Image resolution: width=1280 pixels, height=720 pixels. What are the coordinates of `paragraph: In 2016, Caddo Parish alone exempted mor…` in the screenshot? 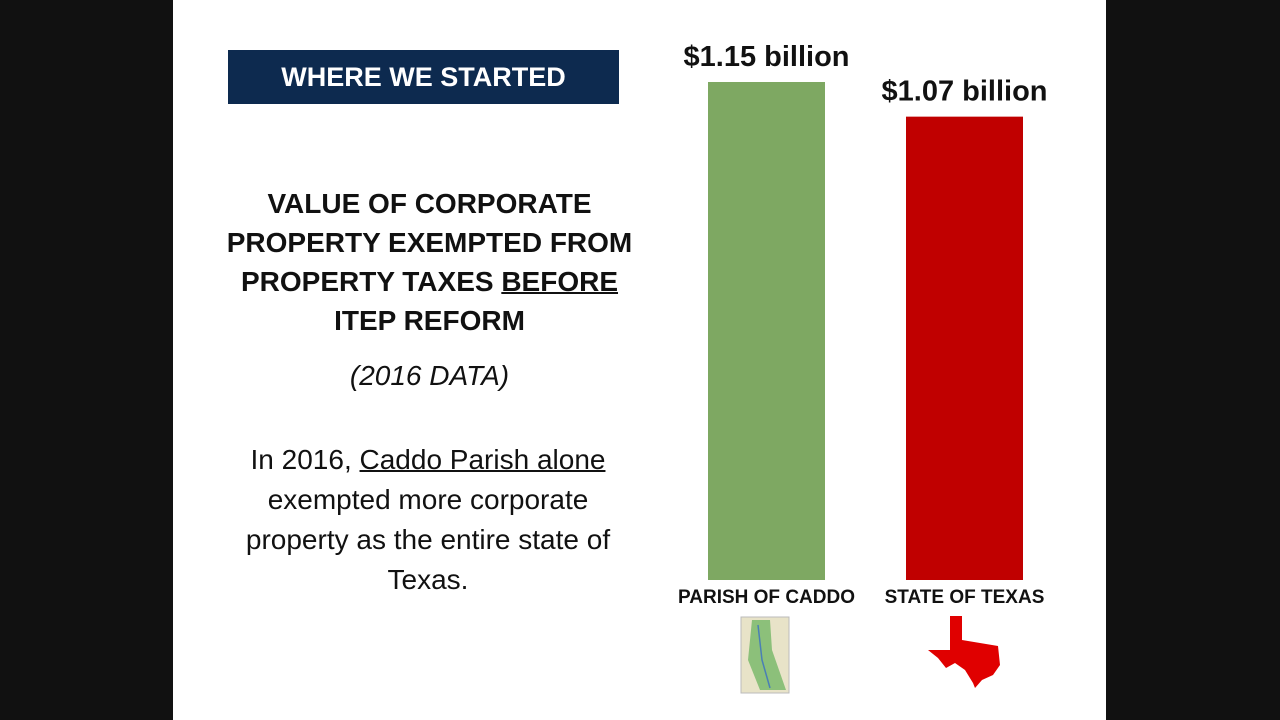 It's located at (428, 520).